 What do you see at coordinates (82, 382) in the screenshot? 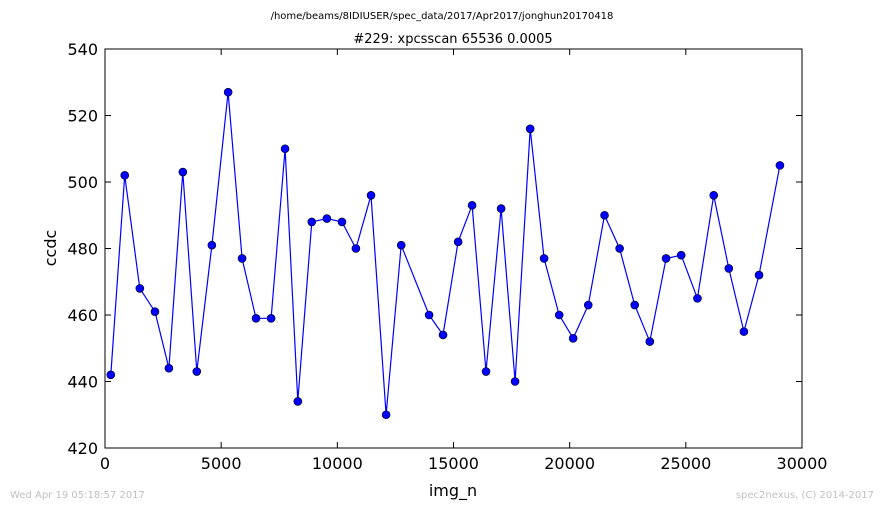
I see `y-tick-label: 440` at bounding box center [82, 382].